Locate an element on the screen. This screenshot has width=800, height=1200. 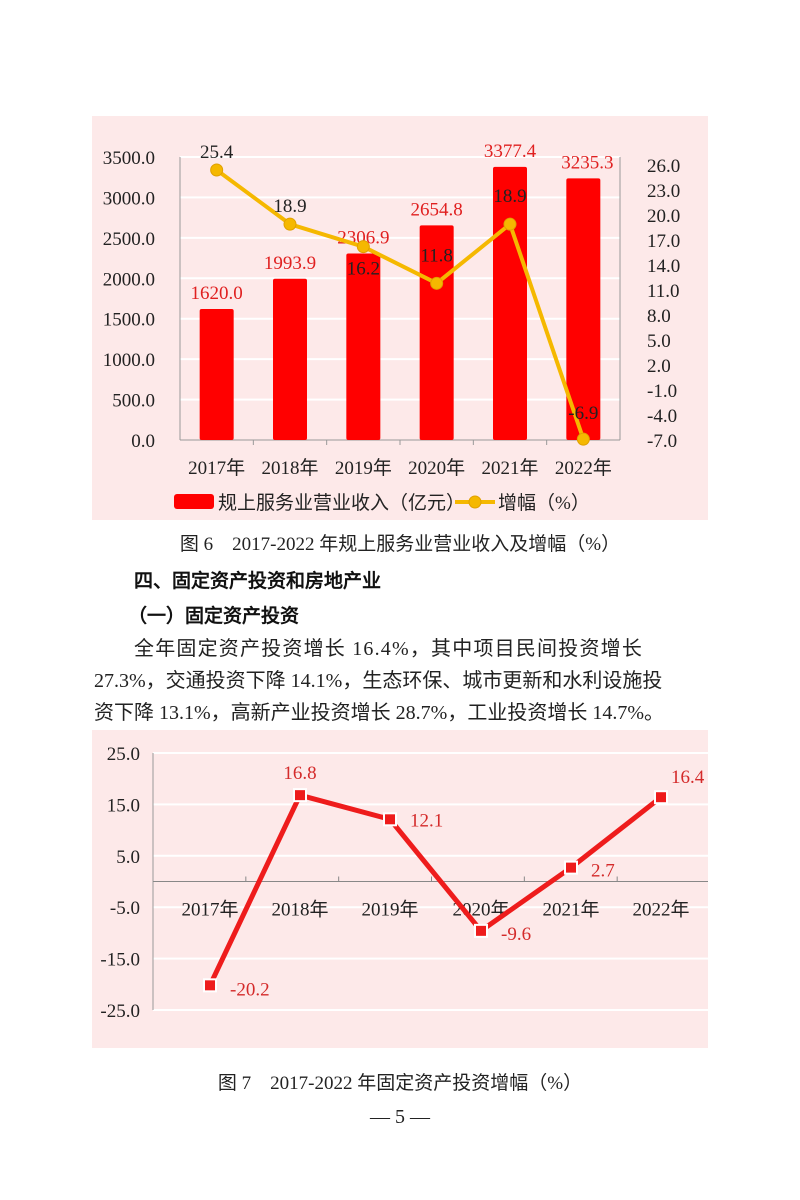
left-axis-tick: 3500.0 is located at coordinates (129, 158).